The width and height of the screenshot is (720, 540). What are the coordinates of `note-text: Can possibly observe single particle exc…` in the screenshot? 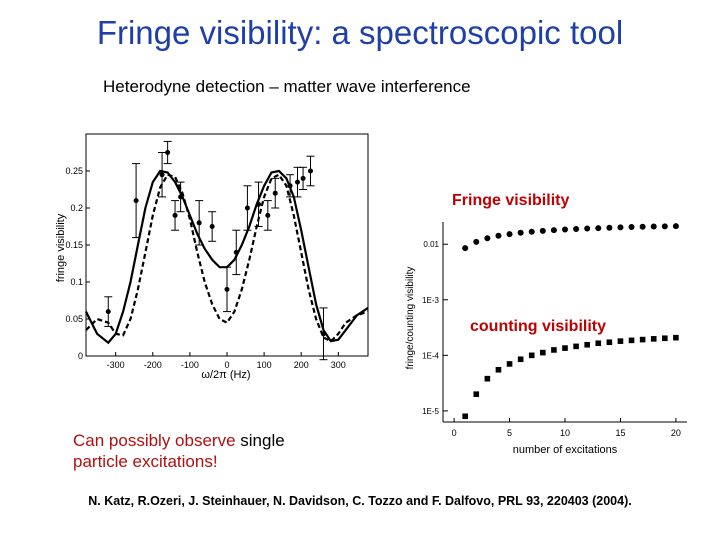 It's located at (179, 451).